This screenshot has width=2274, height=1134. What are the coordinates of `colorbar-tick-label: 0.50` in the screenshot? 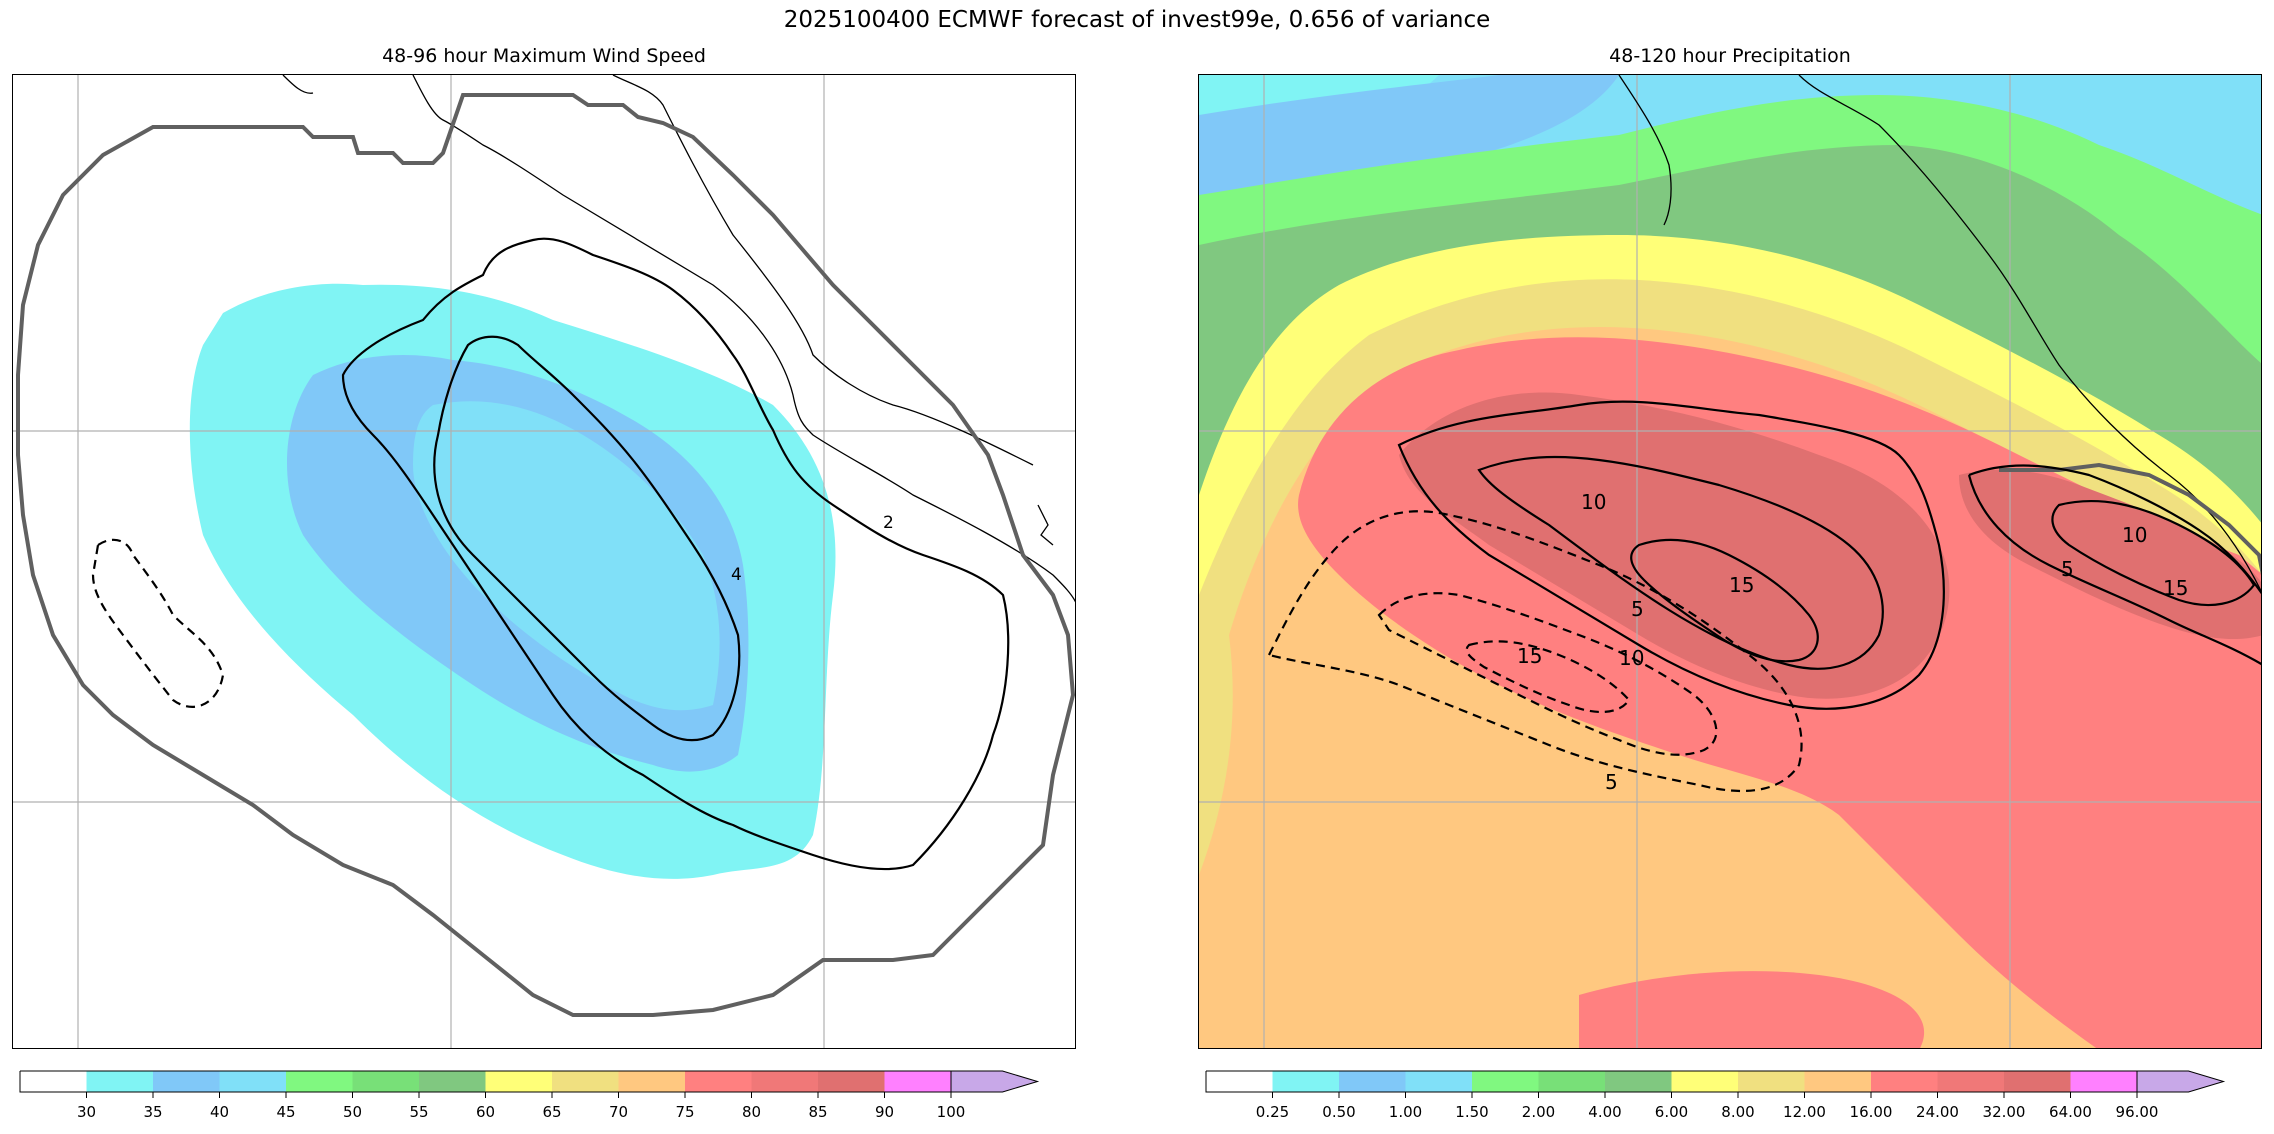 It's located at (1339, 1112).